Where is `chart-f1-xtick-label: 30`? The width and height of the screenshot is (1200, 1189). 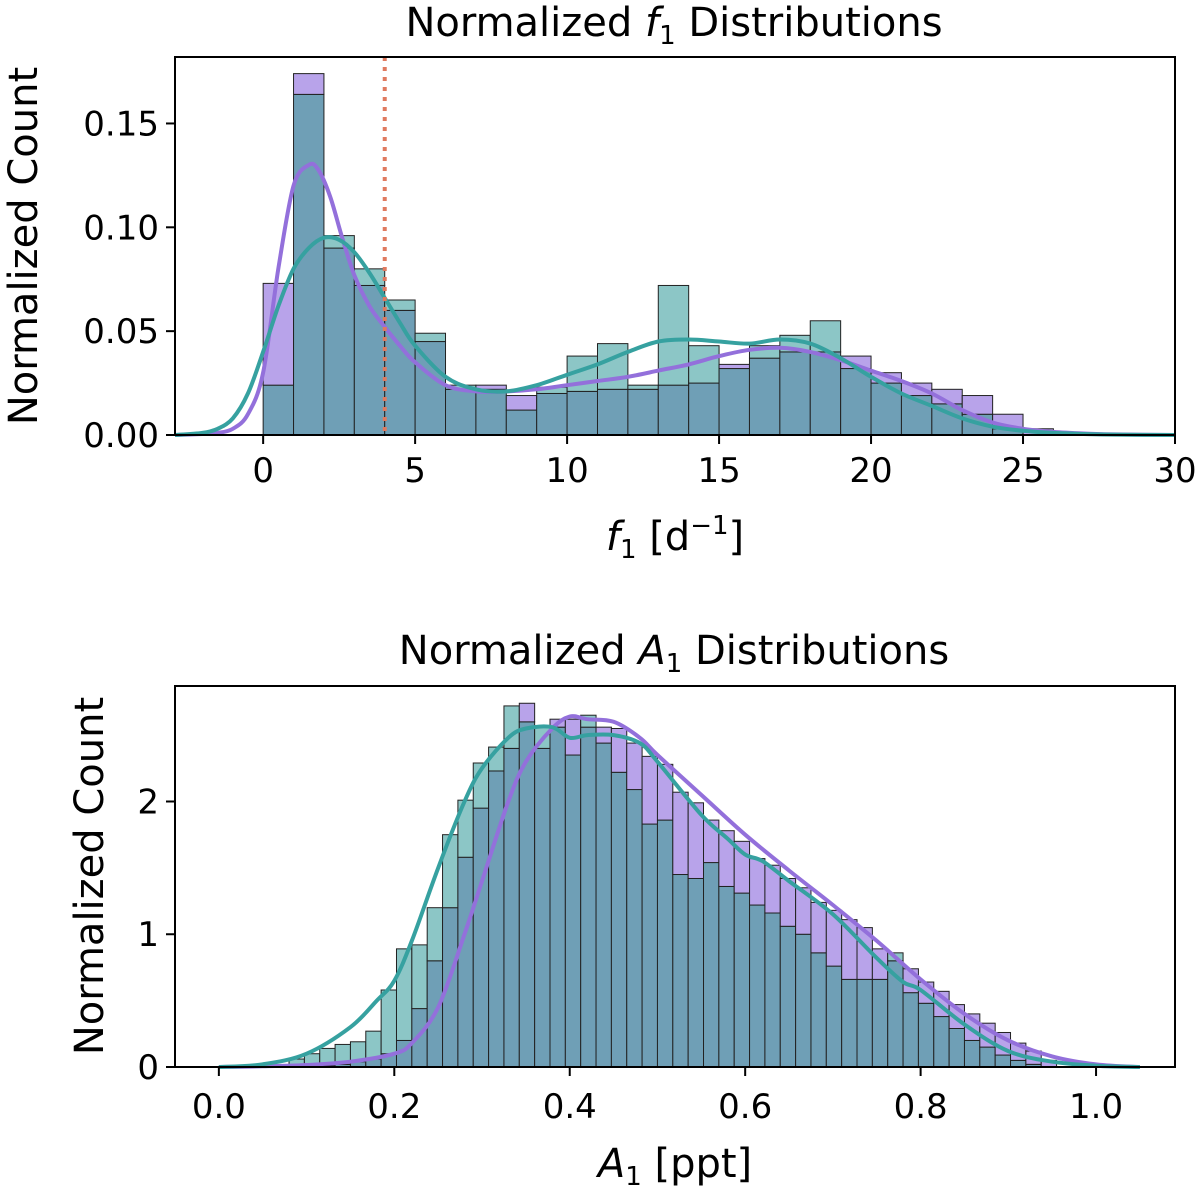
chart-f1-xtick-label: 30 is located at coordinates (1174, 471).